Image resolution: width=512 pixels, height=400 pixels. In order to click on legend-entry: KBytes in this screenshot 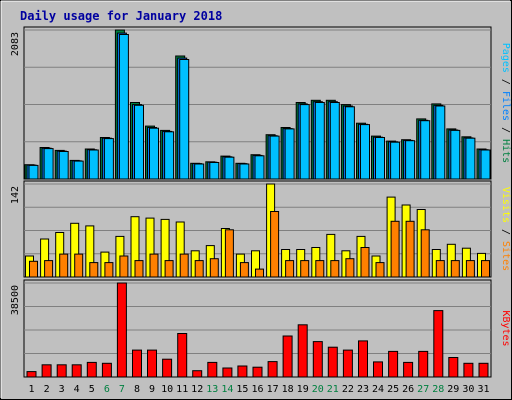, I will do `click(505, 328)`.